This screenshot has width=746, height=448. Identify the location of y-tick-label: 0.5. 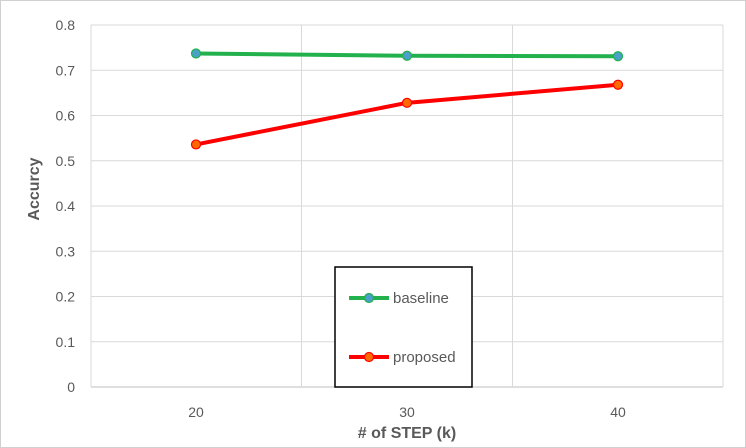
(66, 161).